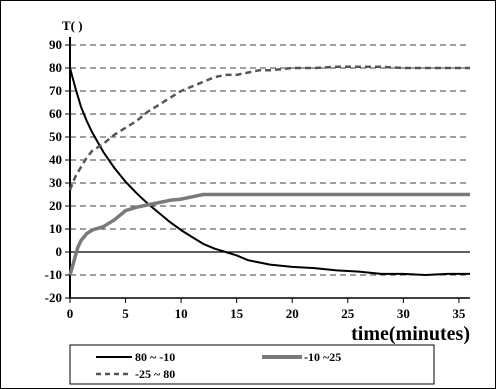 The width and height of the screenshot is (496, 389). I want to click on x-tick-label: 30, so click(403, 313).